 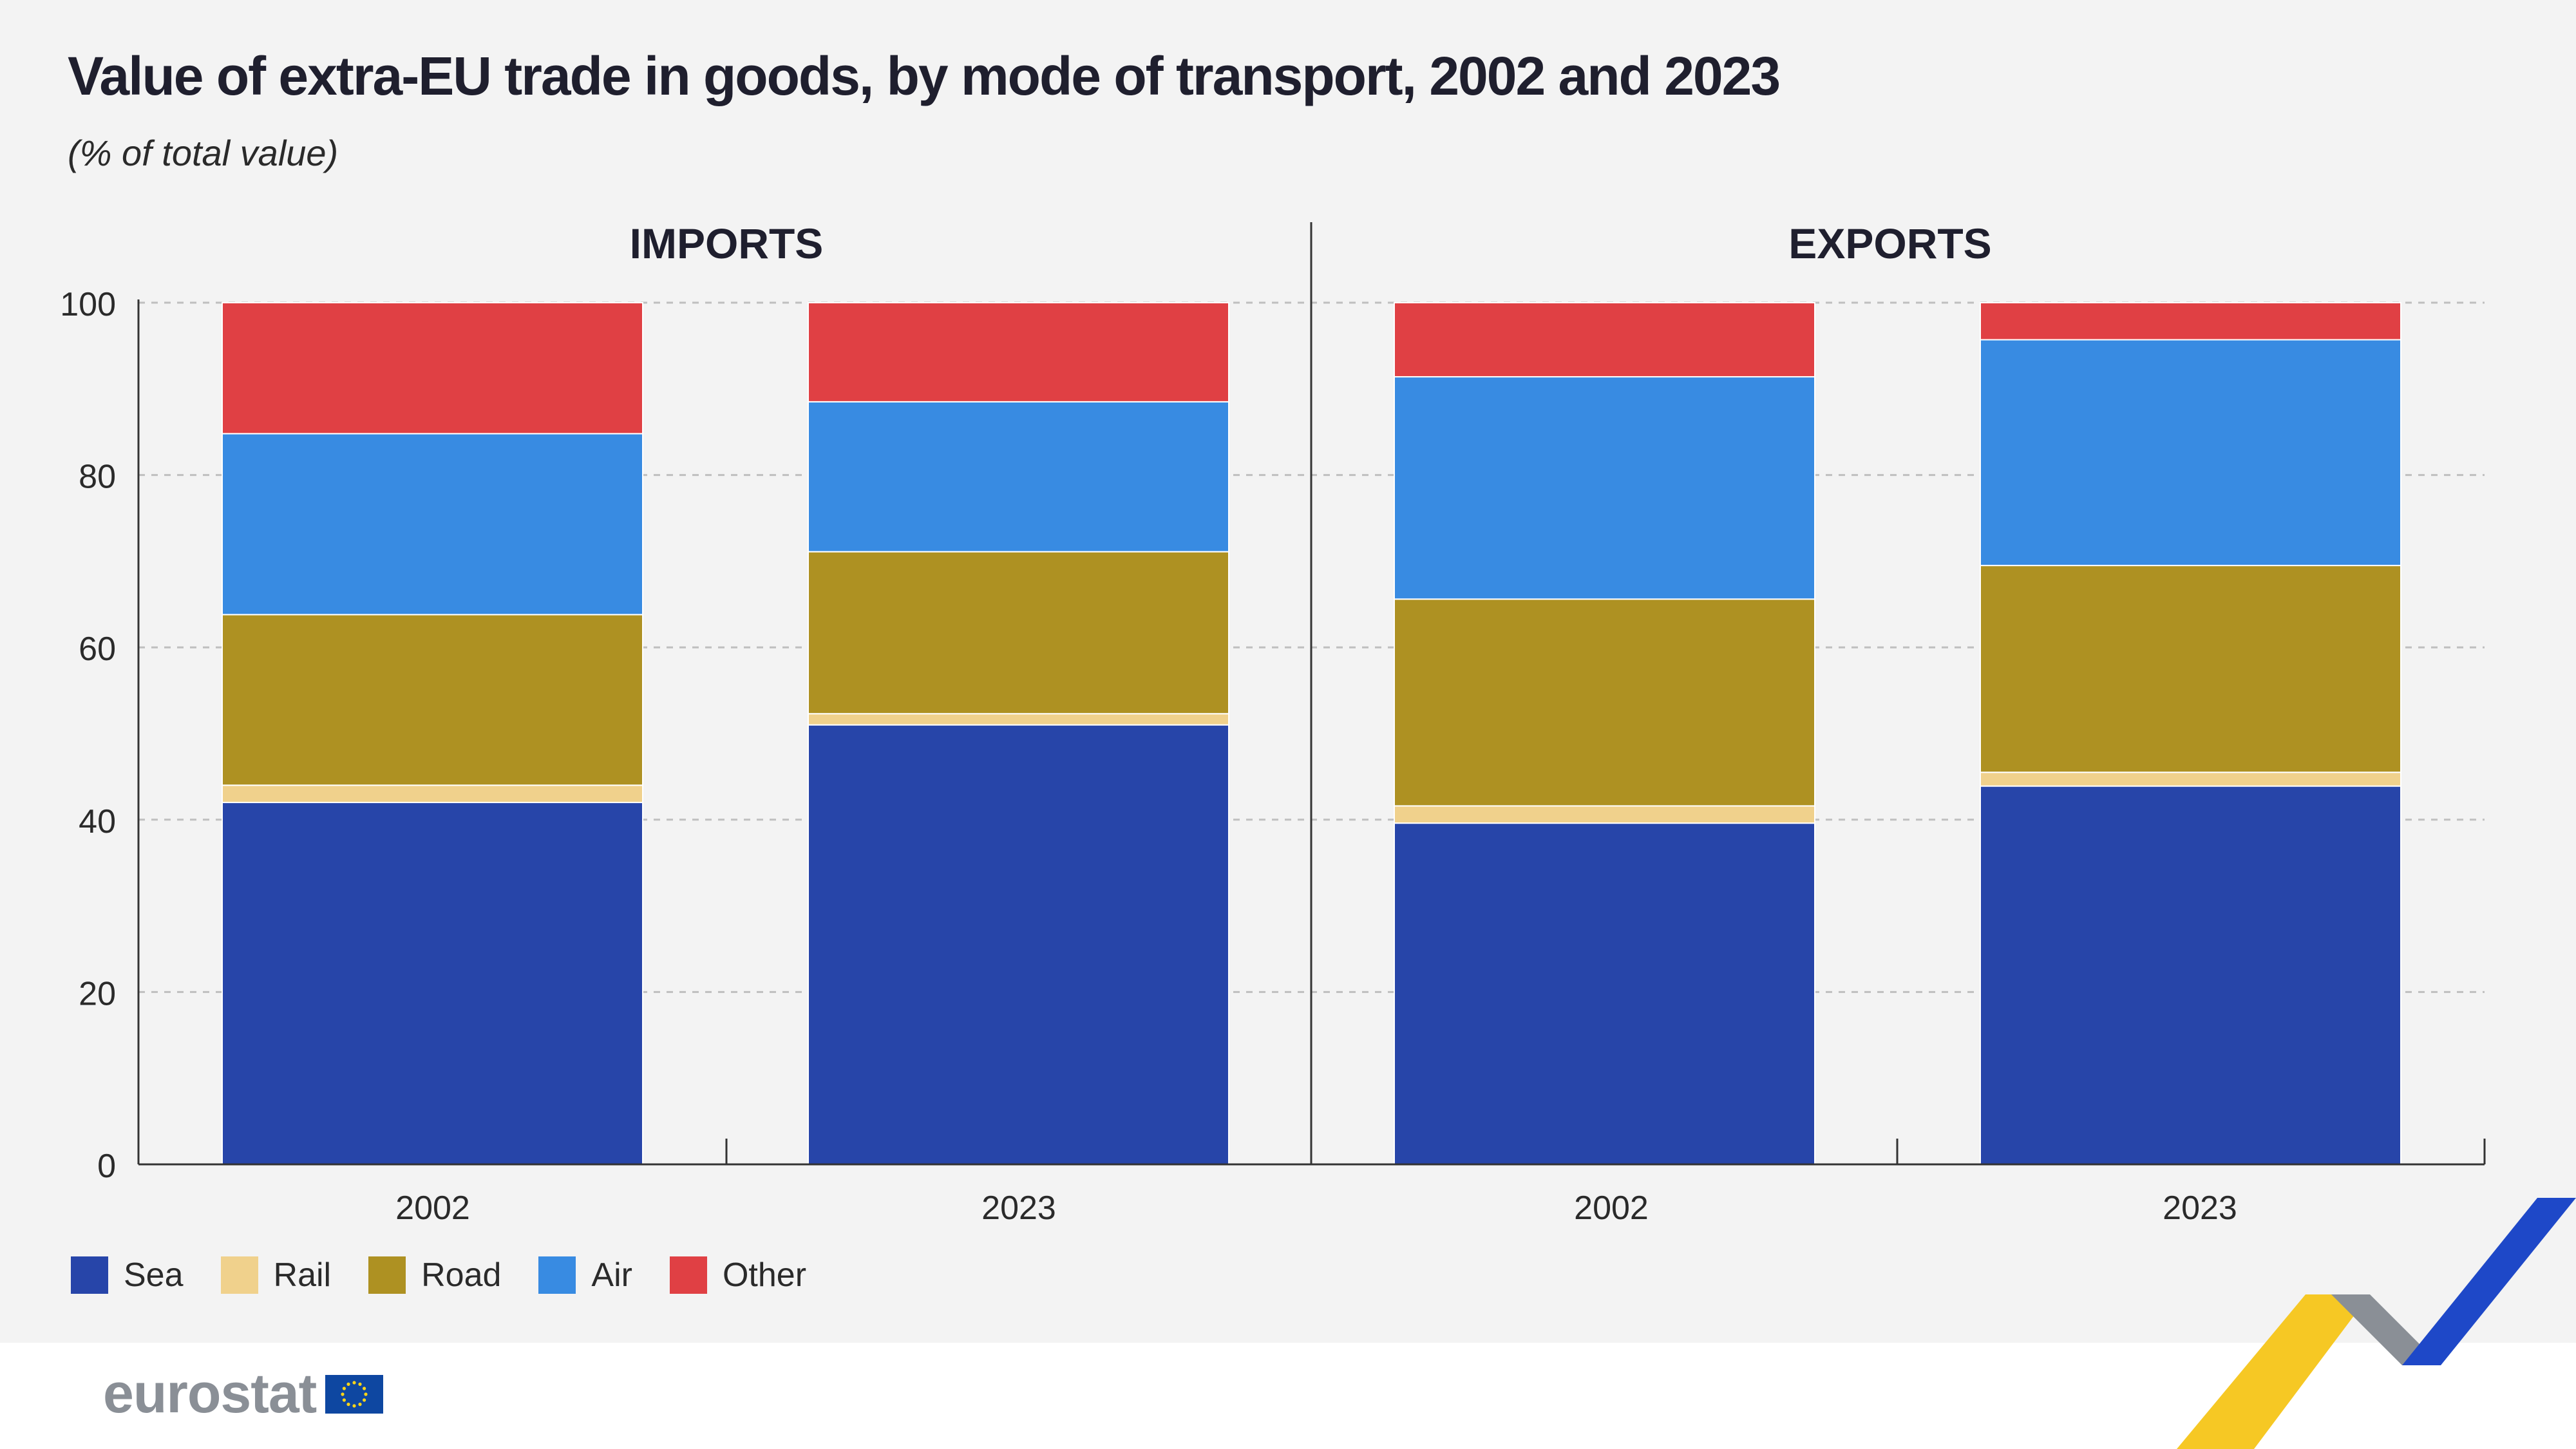 I want to click on legend-swatch-other, so click(x=688, y=1275).